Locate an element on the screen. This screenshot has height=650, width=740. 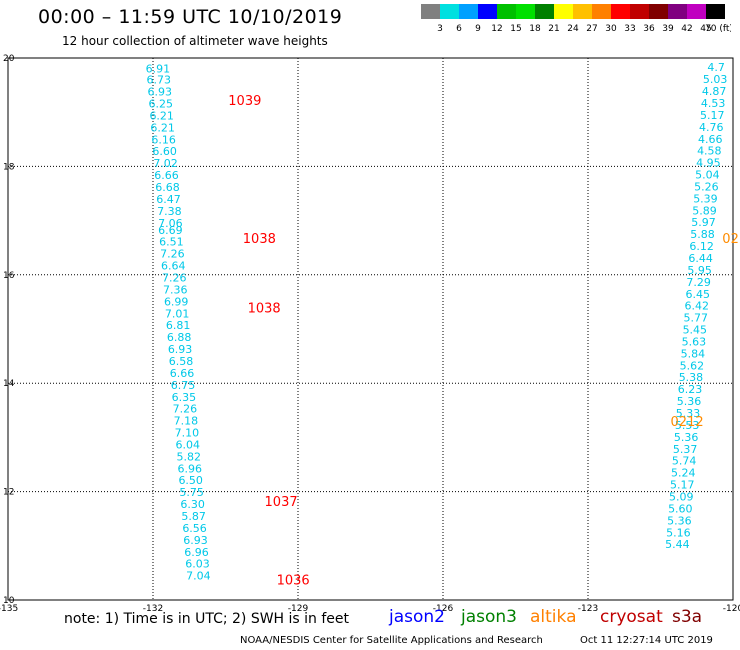
wave-height-value: 5.89 is located at coordinates (704, 210).